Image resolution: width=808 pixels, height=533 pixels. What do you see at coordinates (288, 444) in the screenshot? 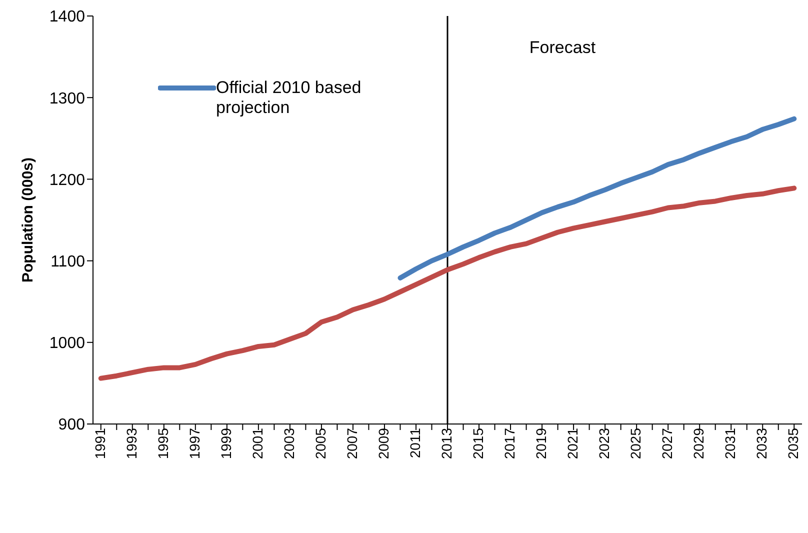
I see `x-tick-label: 2003` at bounding box center [288, 444].